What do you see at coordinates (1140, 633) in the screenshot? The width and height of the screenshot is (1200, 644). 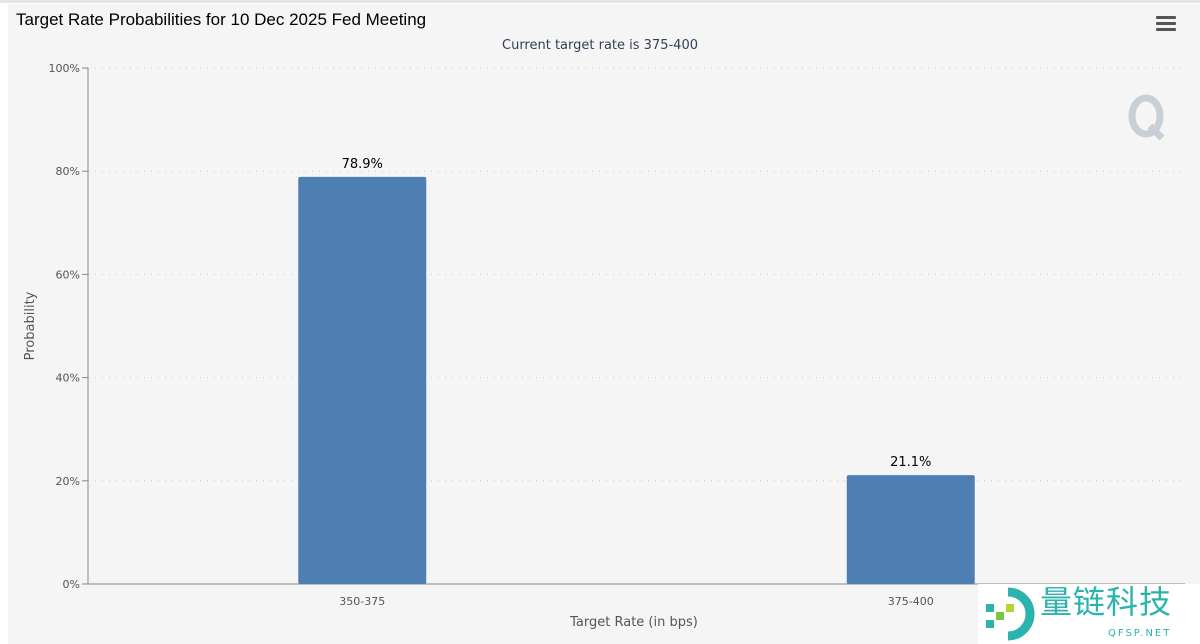 I see `watermark-text-en: QFSP.NET` at bounding box center [1140, 633].